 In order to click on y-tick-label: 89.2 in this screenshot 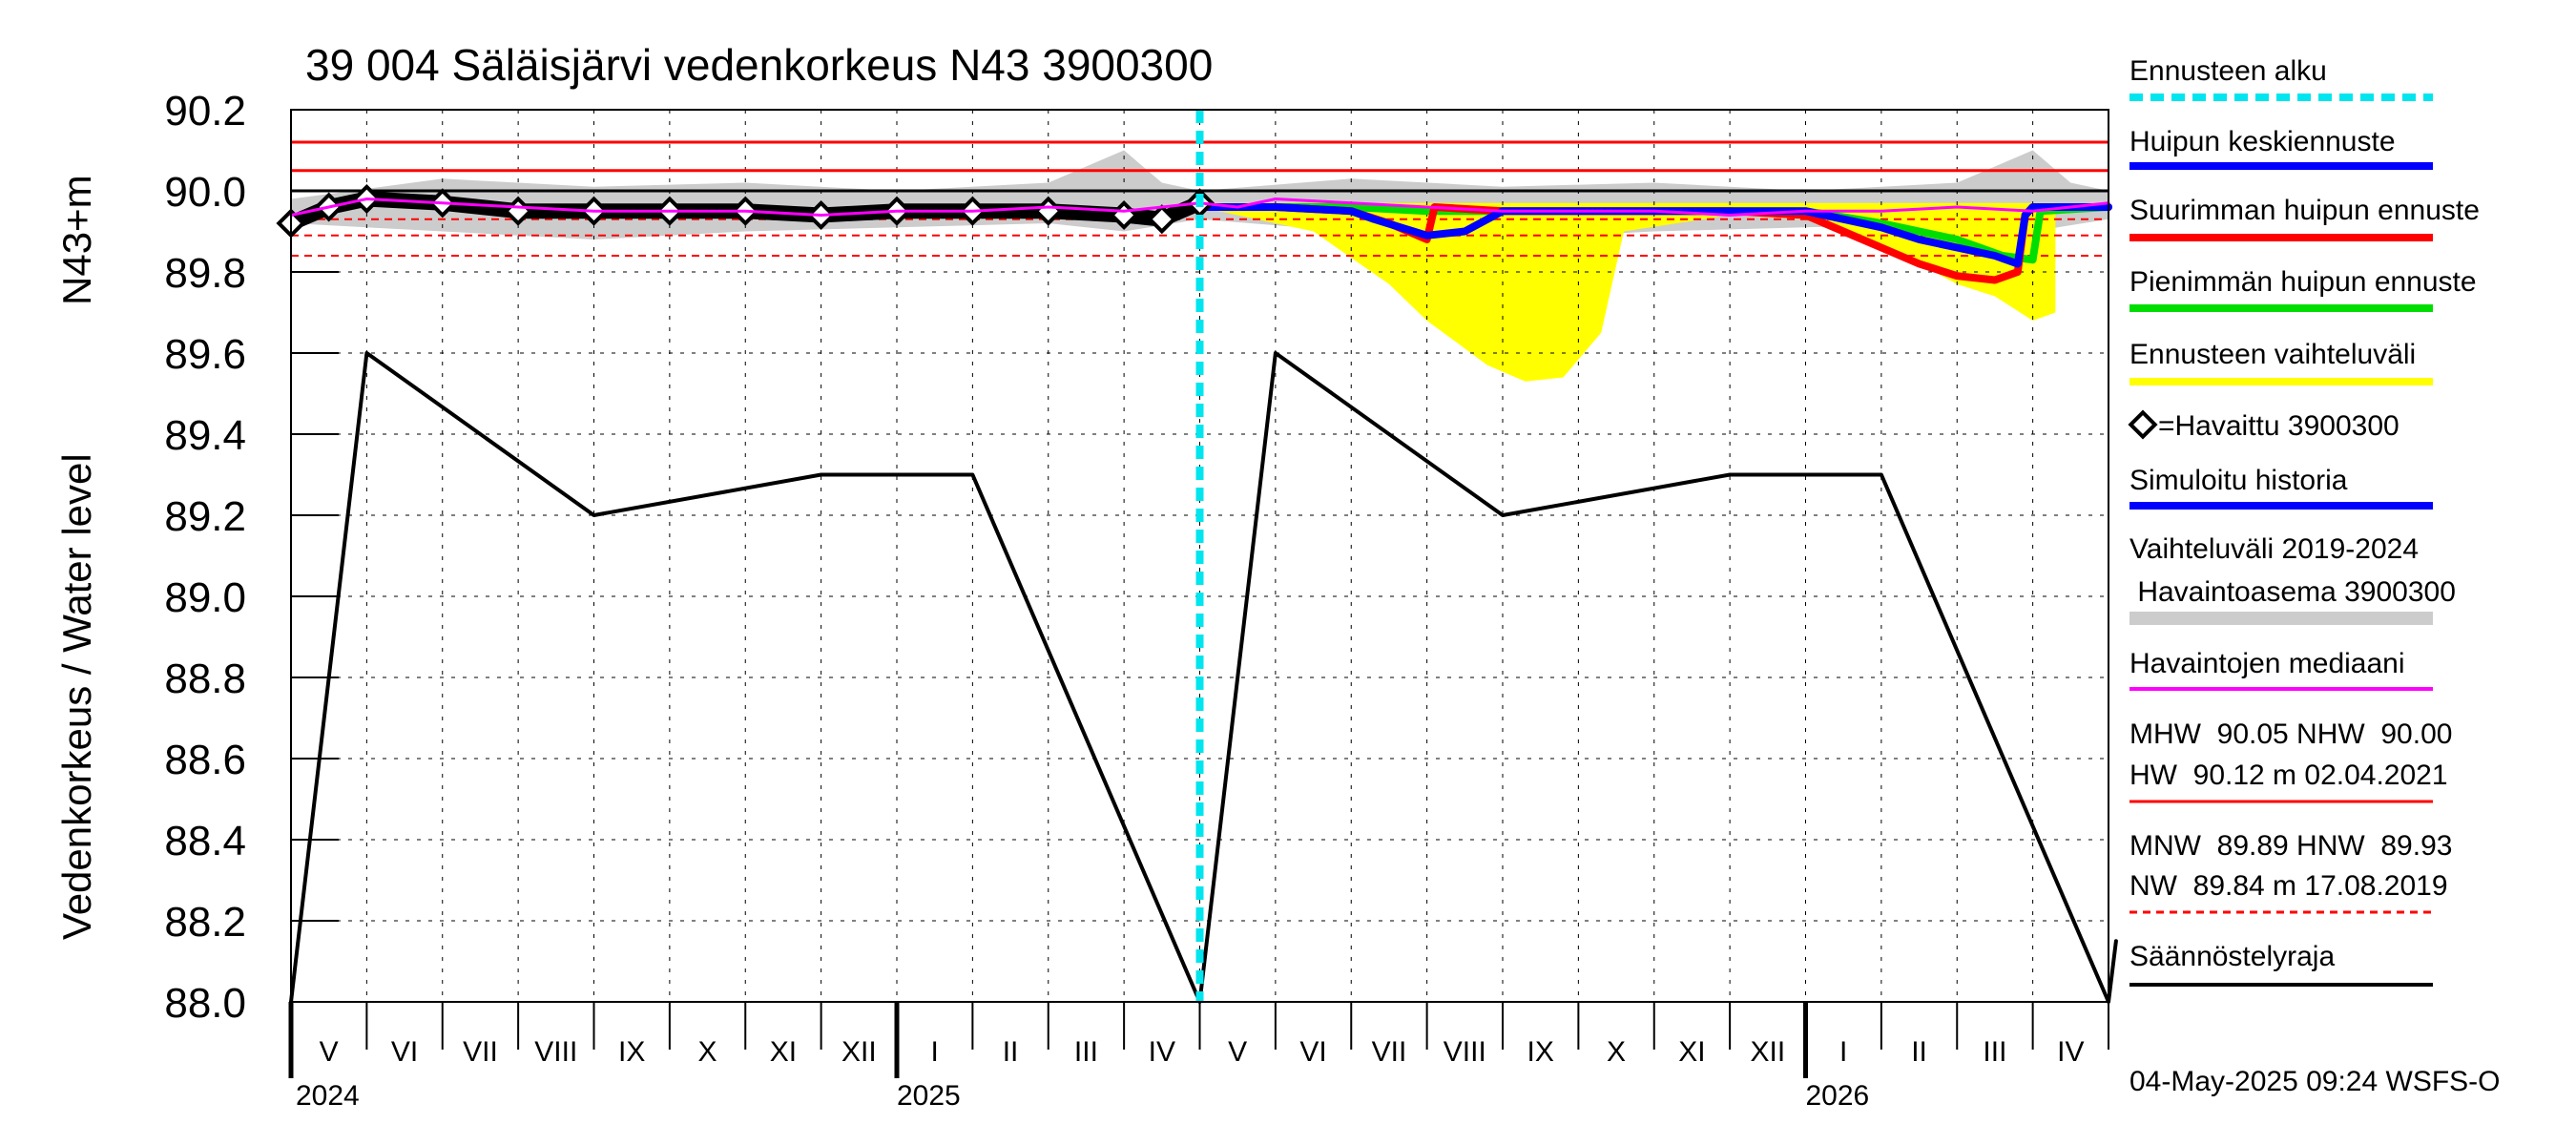, I will do `click(205, 516)`.